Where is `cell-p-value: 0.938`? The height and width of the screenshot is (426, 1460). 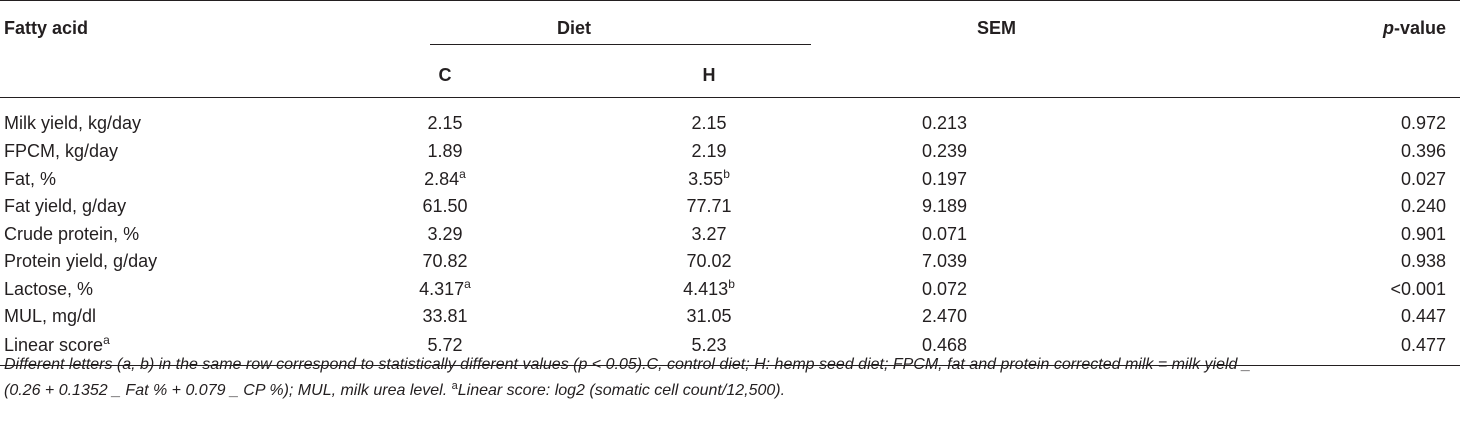
cell-p-value: 0.938 is located at coordinates (1423, 261).